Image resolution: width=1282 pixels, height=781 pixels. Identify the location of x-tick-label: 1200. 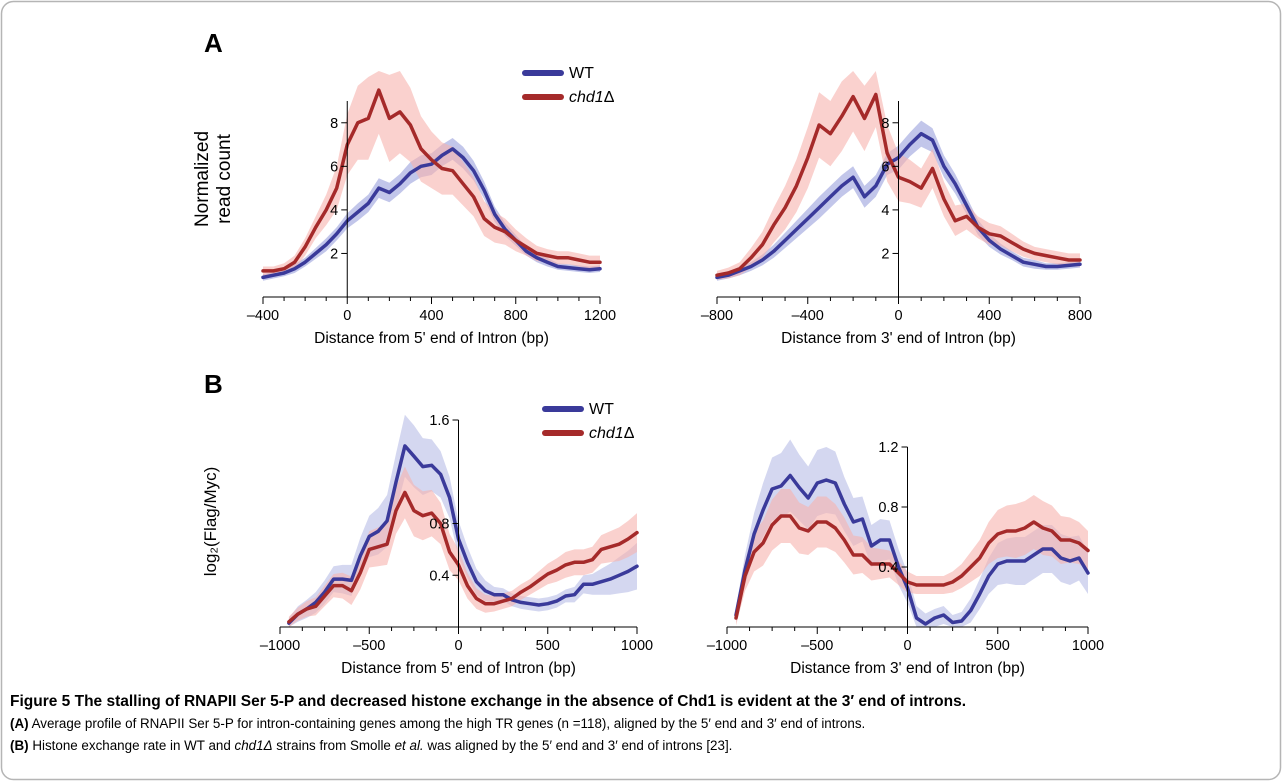
(600, 316).